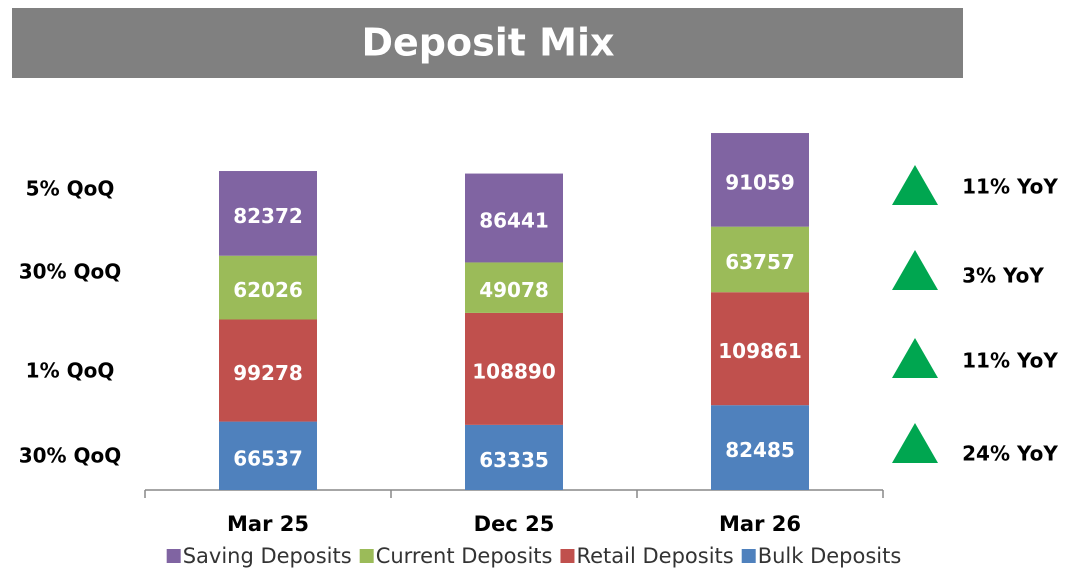  I want to click on qoq-label: 1% QoQ, so click(70, 371).